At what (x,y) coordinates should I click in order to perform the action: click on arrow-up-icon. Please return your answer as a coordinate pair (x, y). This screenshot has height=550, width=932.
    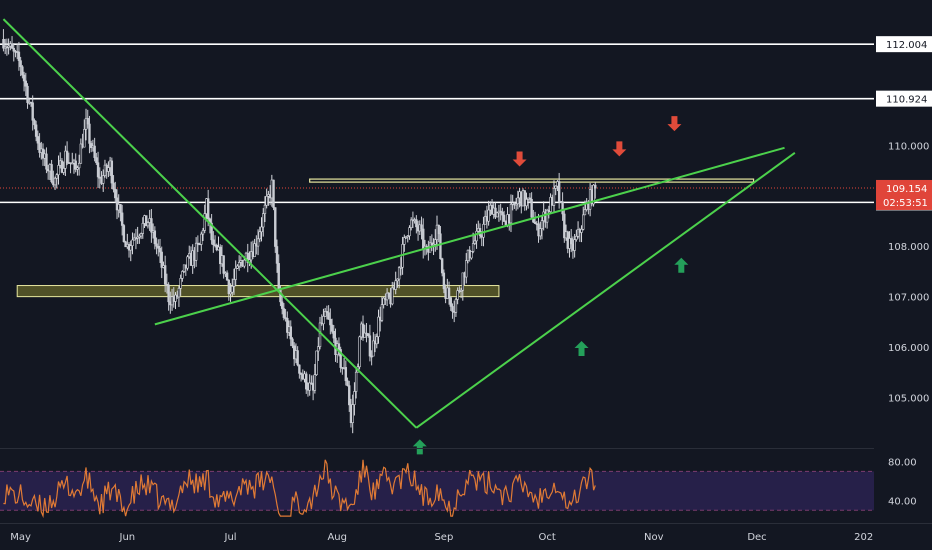
    Looking at the image, I should click on (419, 447).